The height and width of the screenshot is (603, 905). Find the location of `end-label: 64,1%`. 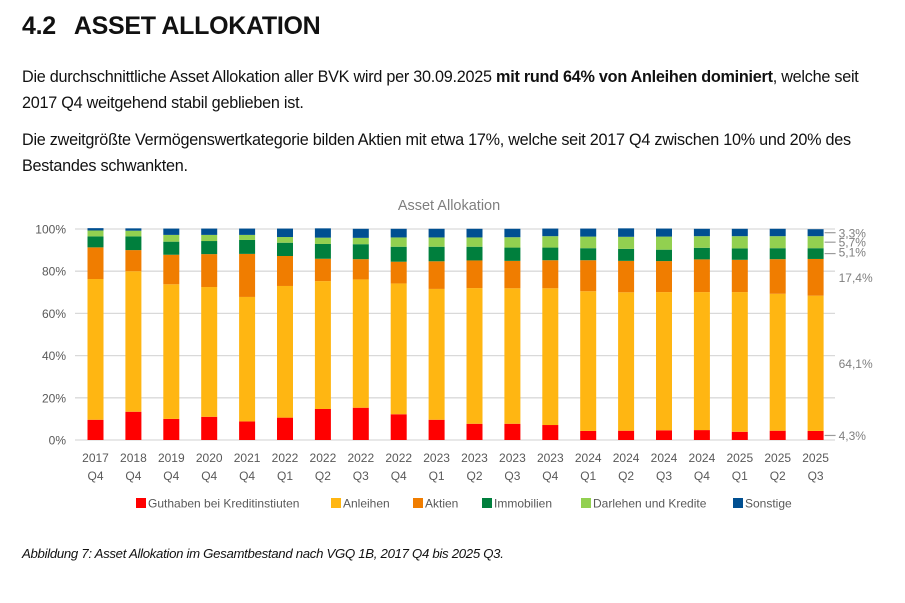

end-label: 64,1% is located at coordinates (856, 364).